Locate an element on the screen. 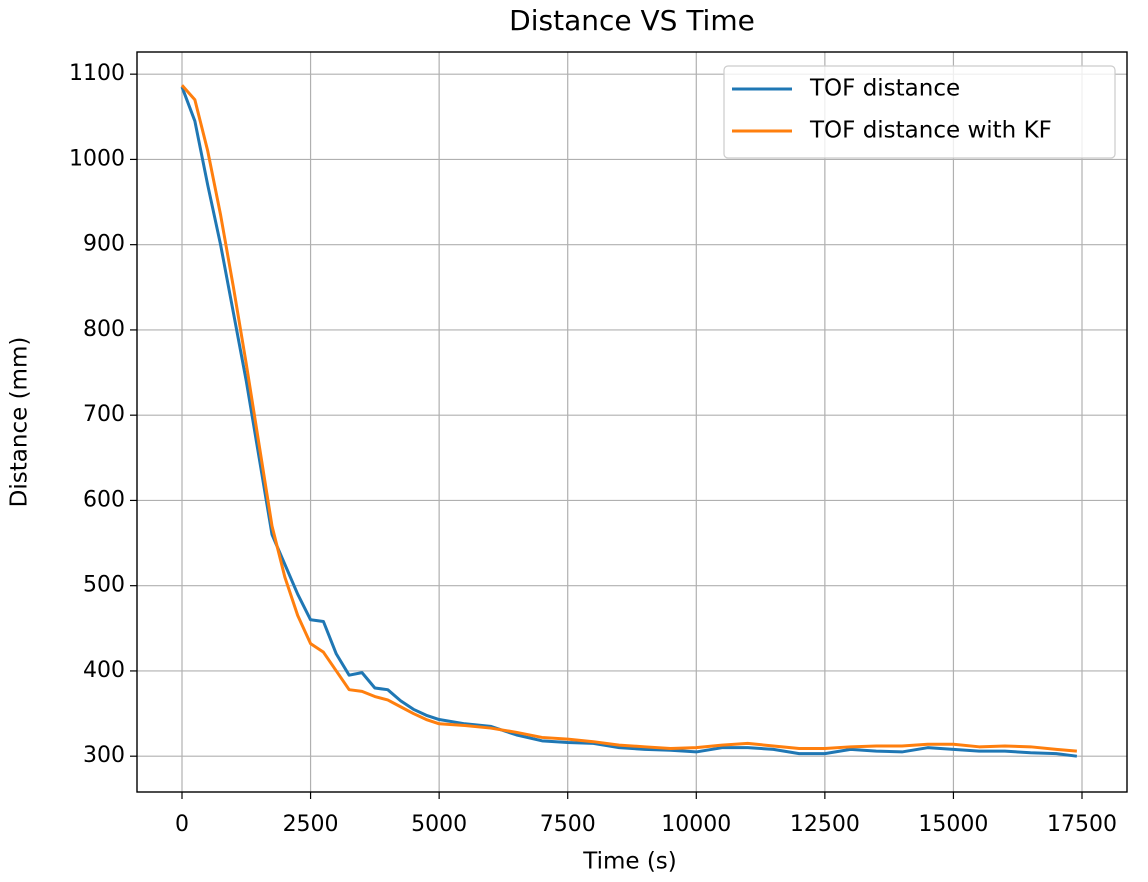 The height and width of the screenshot is (882, 1148). y-tick-label: 700 is located at coordinates (104, 414).